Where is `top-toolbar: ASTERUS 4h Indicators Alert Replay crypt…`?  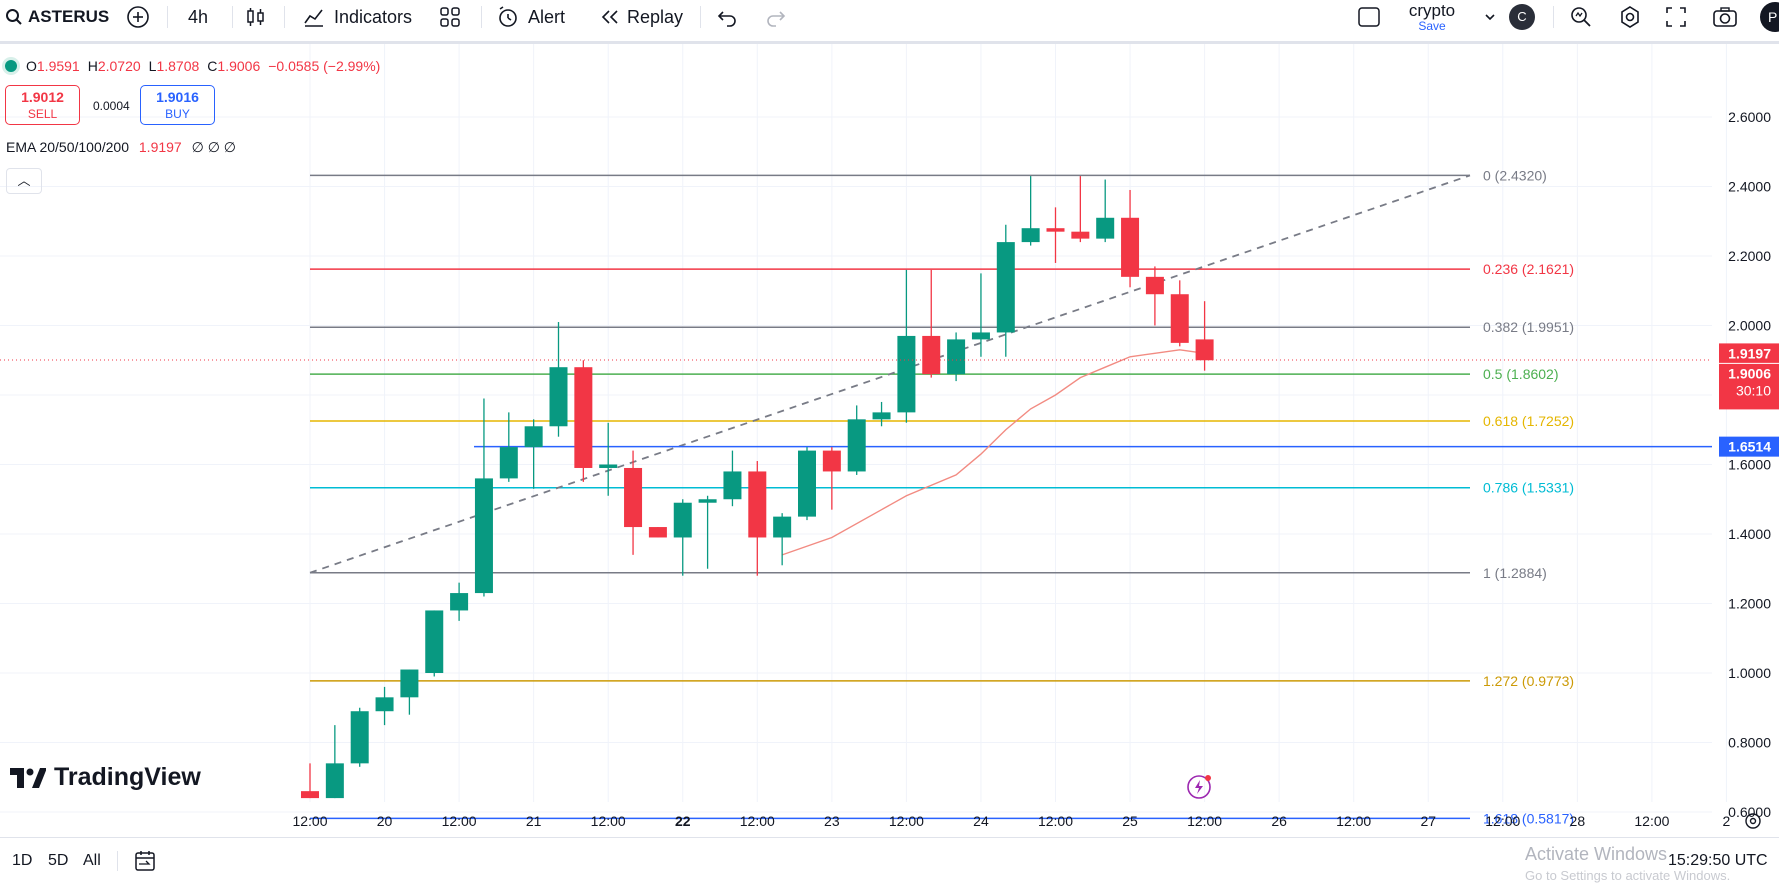 top-toolbar: ASTERUS 4h Indicators Alert Replay crypt… is located at coordinates (889, 17).